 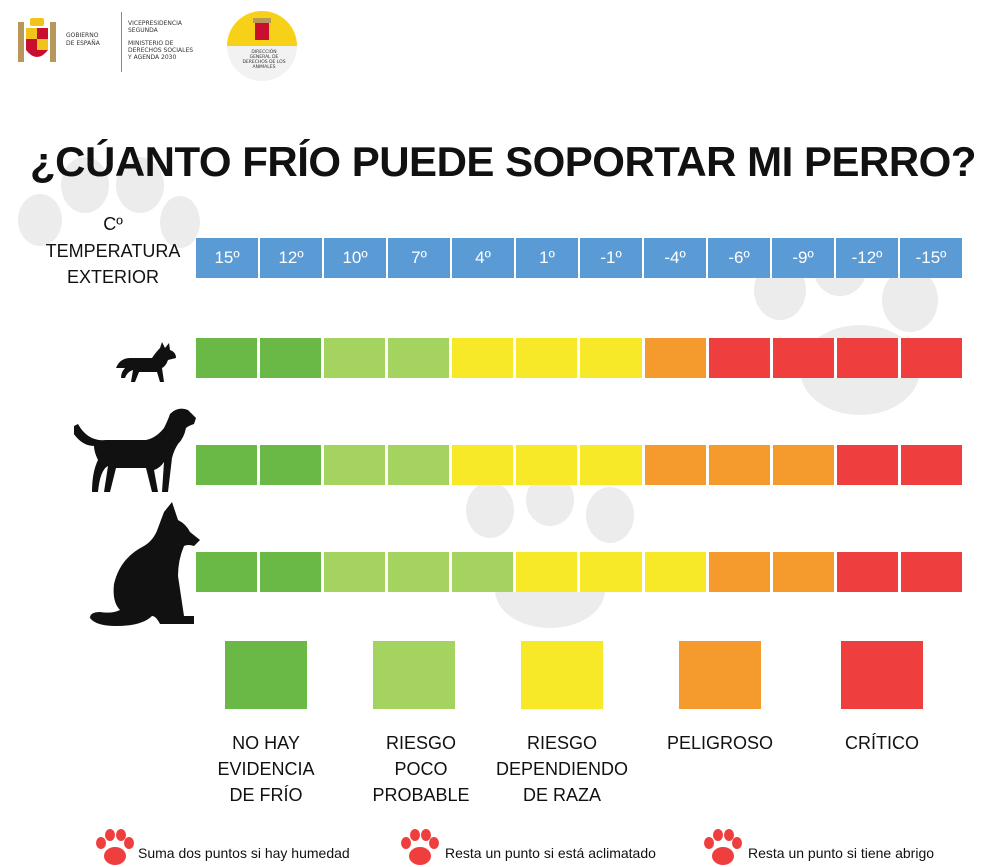 I want to click on ministry-line1: VICEPRESIDENCIA, so click(x=155, y=23).